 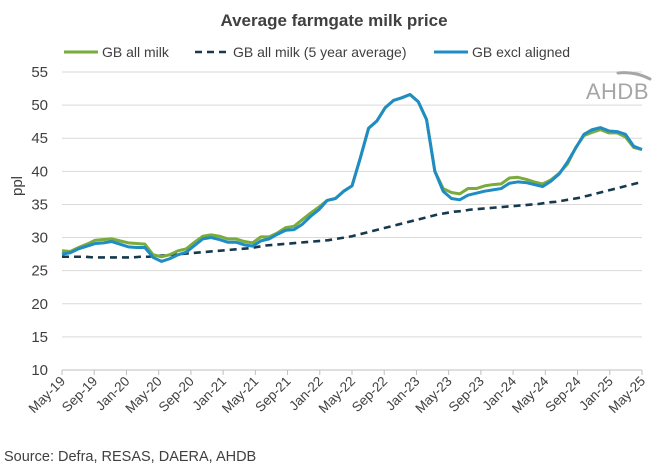 What do you see at coordinates (521, 52) in the screenshot?
I see `legend-label: GB excl aligned` at bounding box center [521, 52].